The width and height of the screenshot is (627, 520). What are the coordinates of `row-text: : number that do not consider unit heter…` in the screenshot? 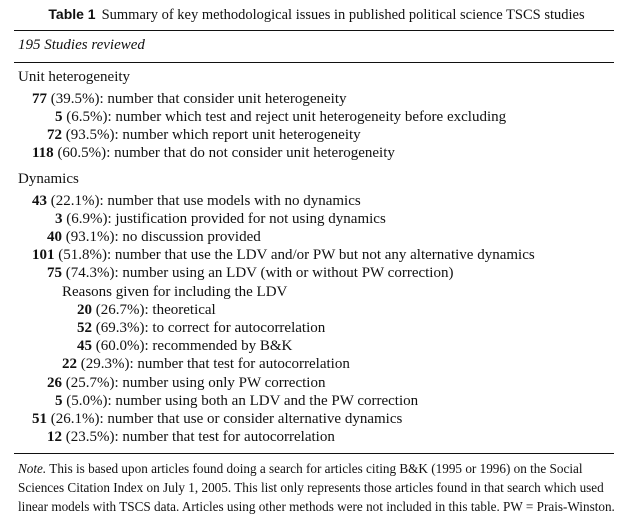 It's located at (250, 153).